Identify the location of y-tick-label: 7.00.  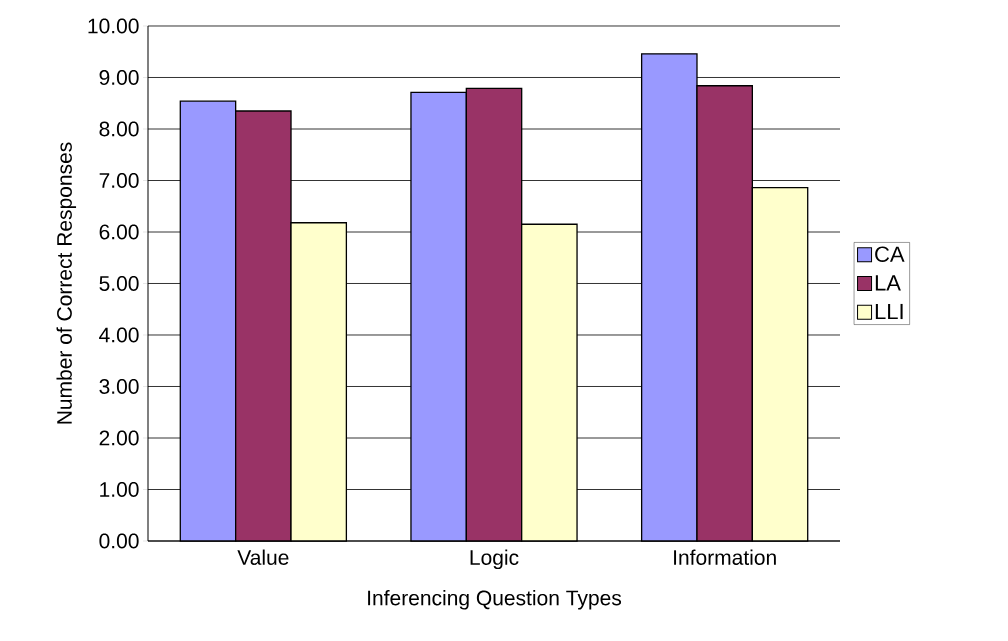
(119, 180).